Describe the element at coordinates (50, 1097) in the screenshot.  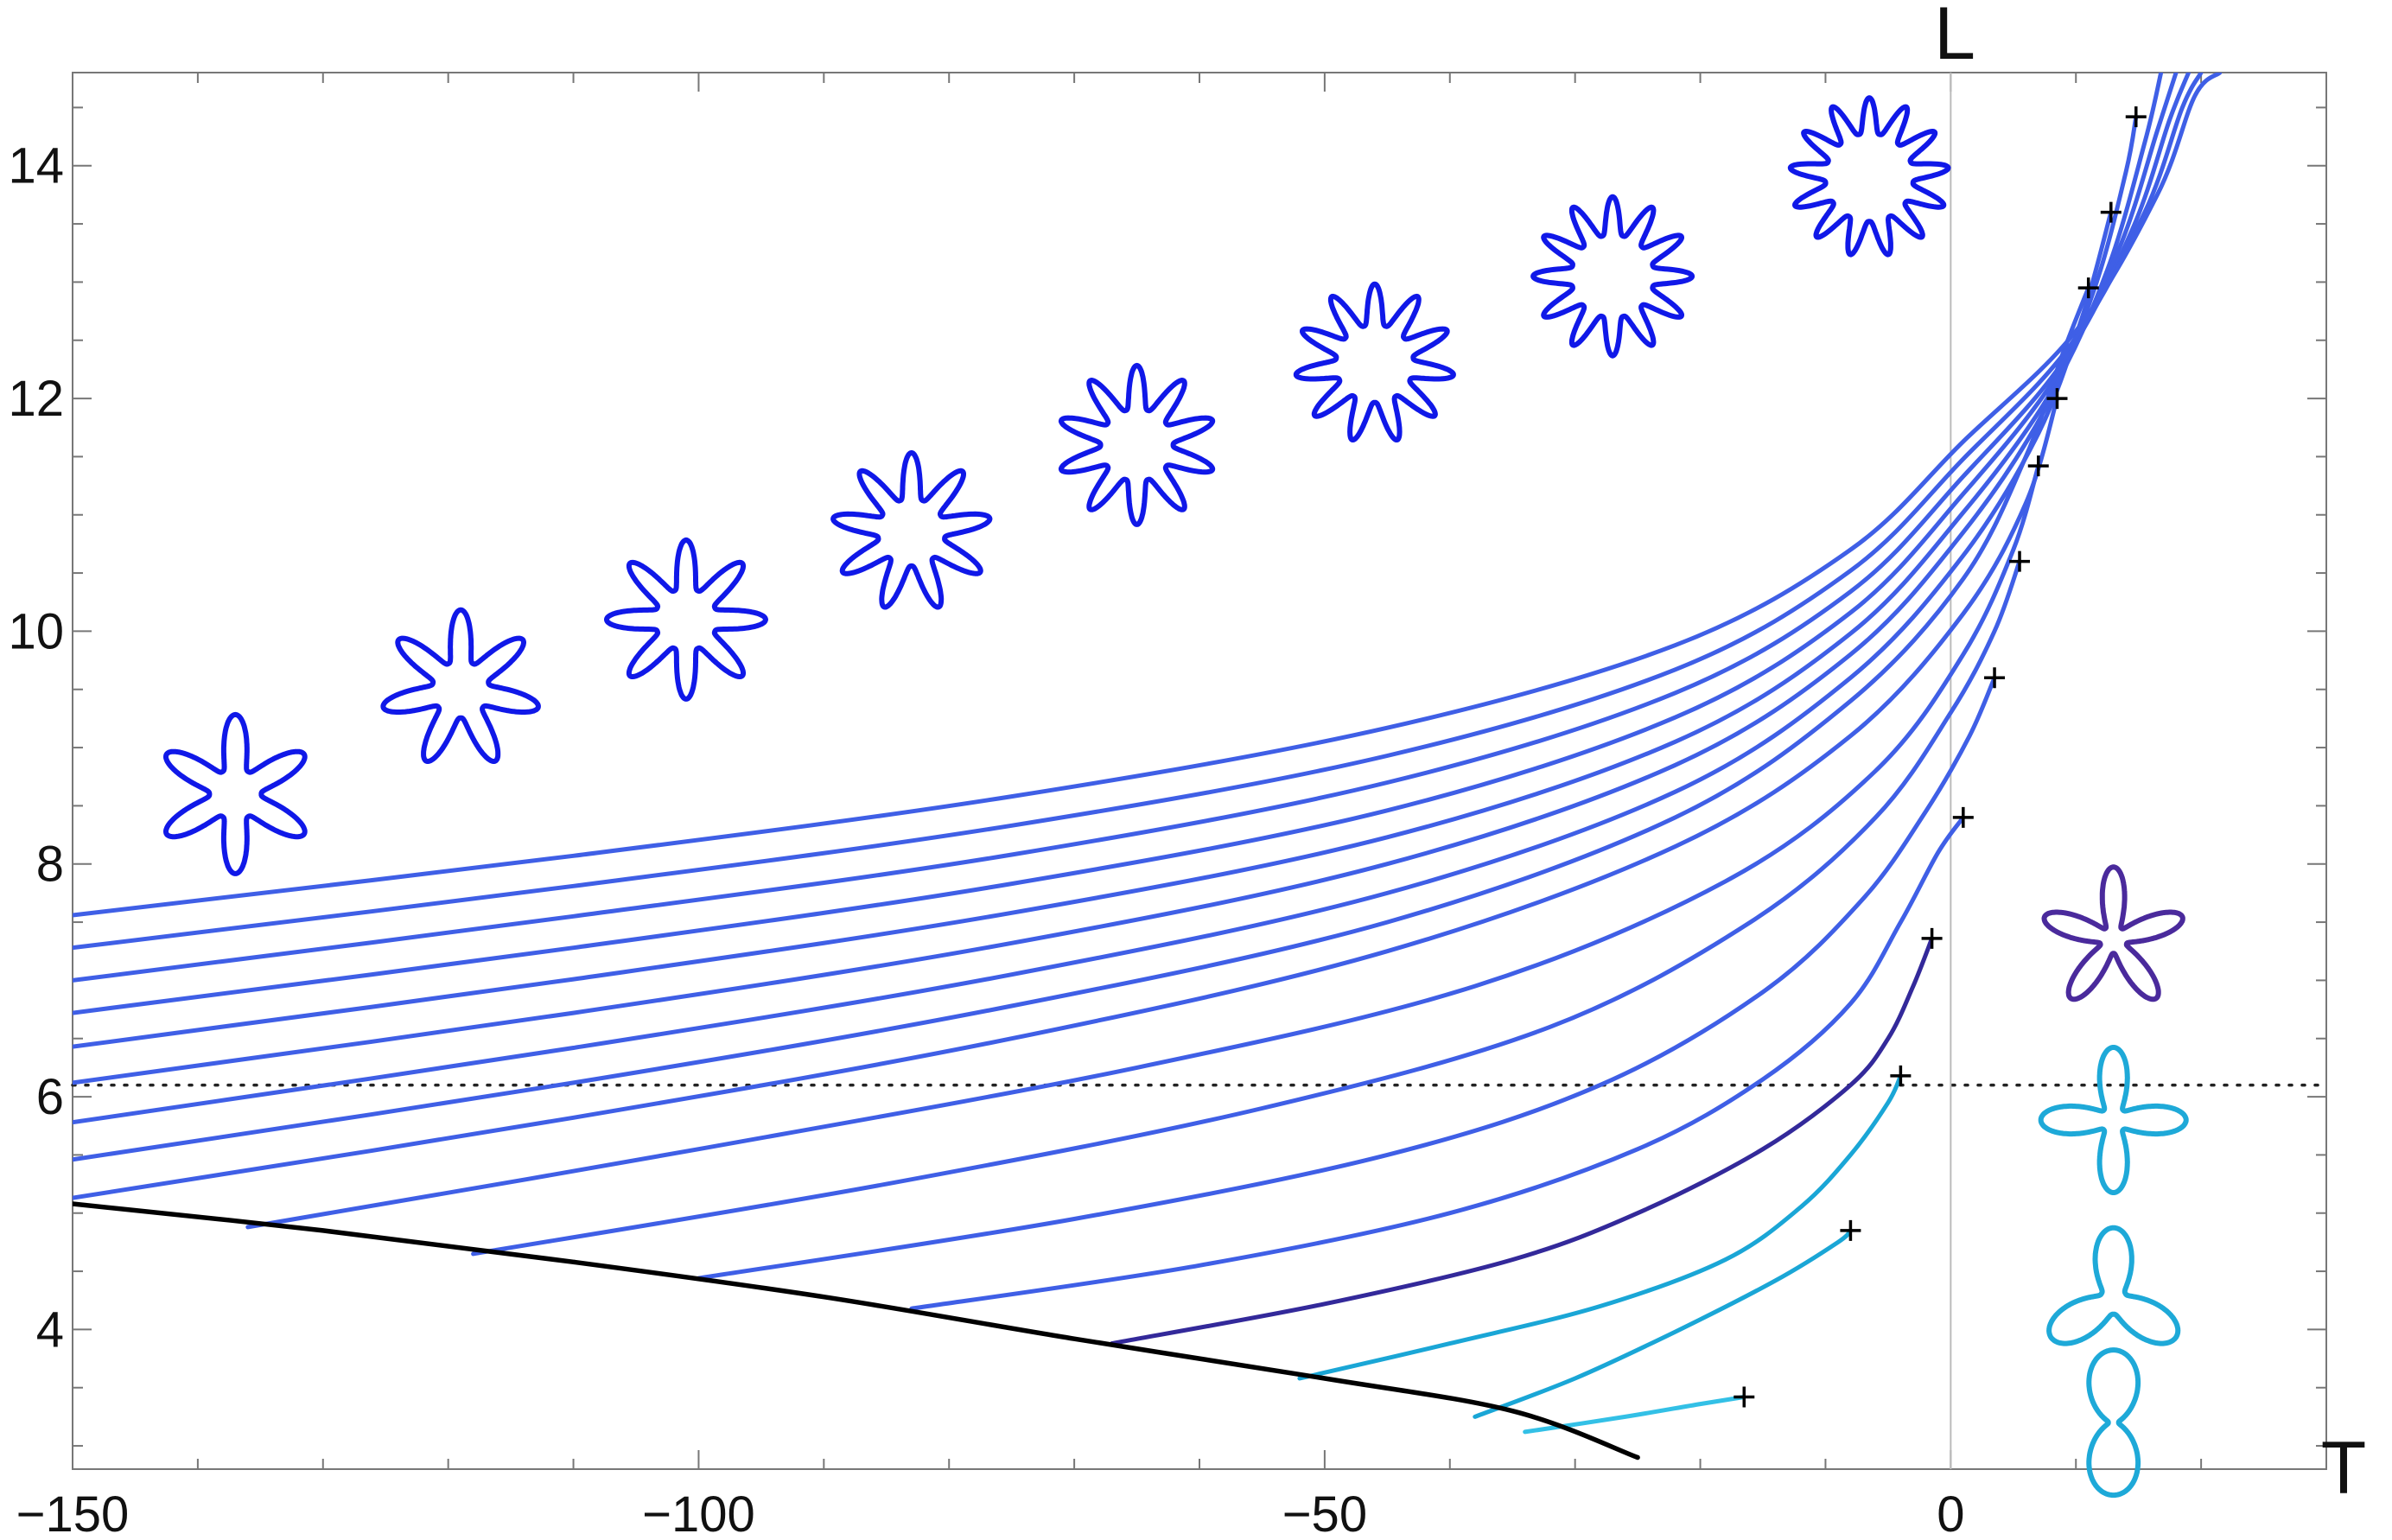
I see `y-tick-label: 6` at that location.